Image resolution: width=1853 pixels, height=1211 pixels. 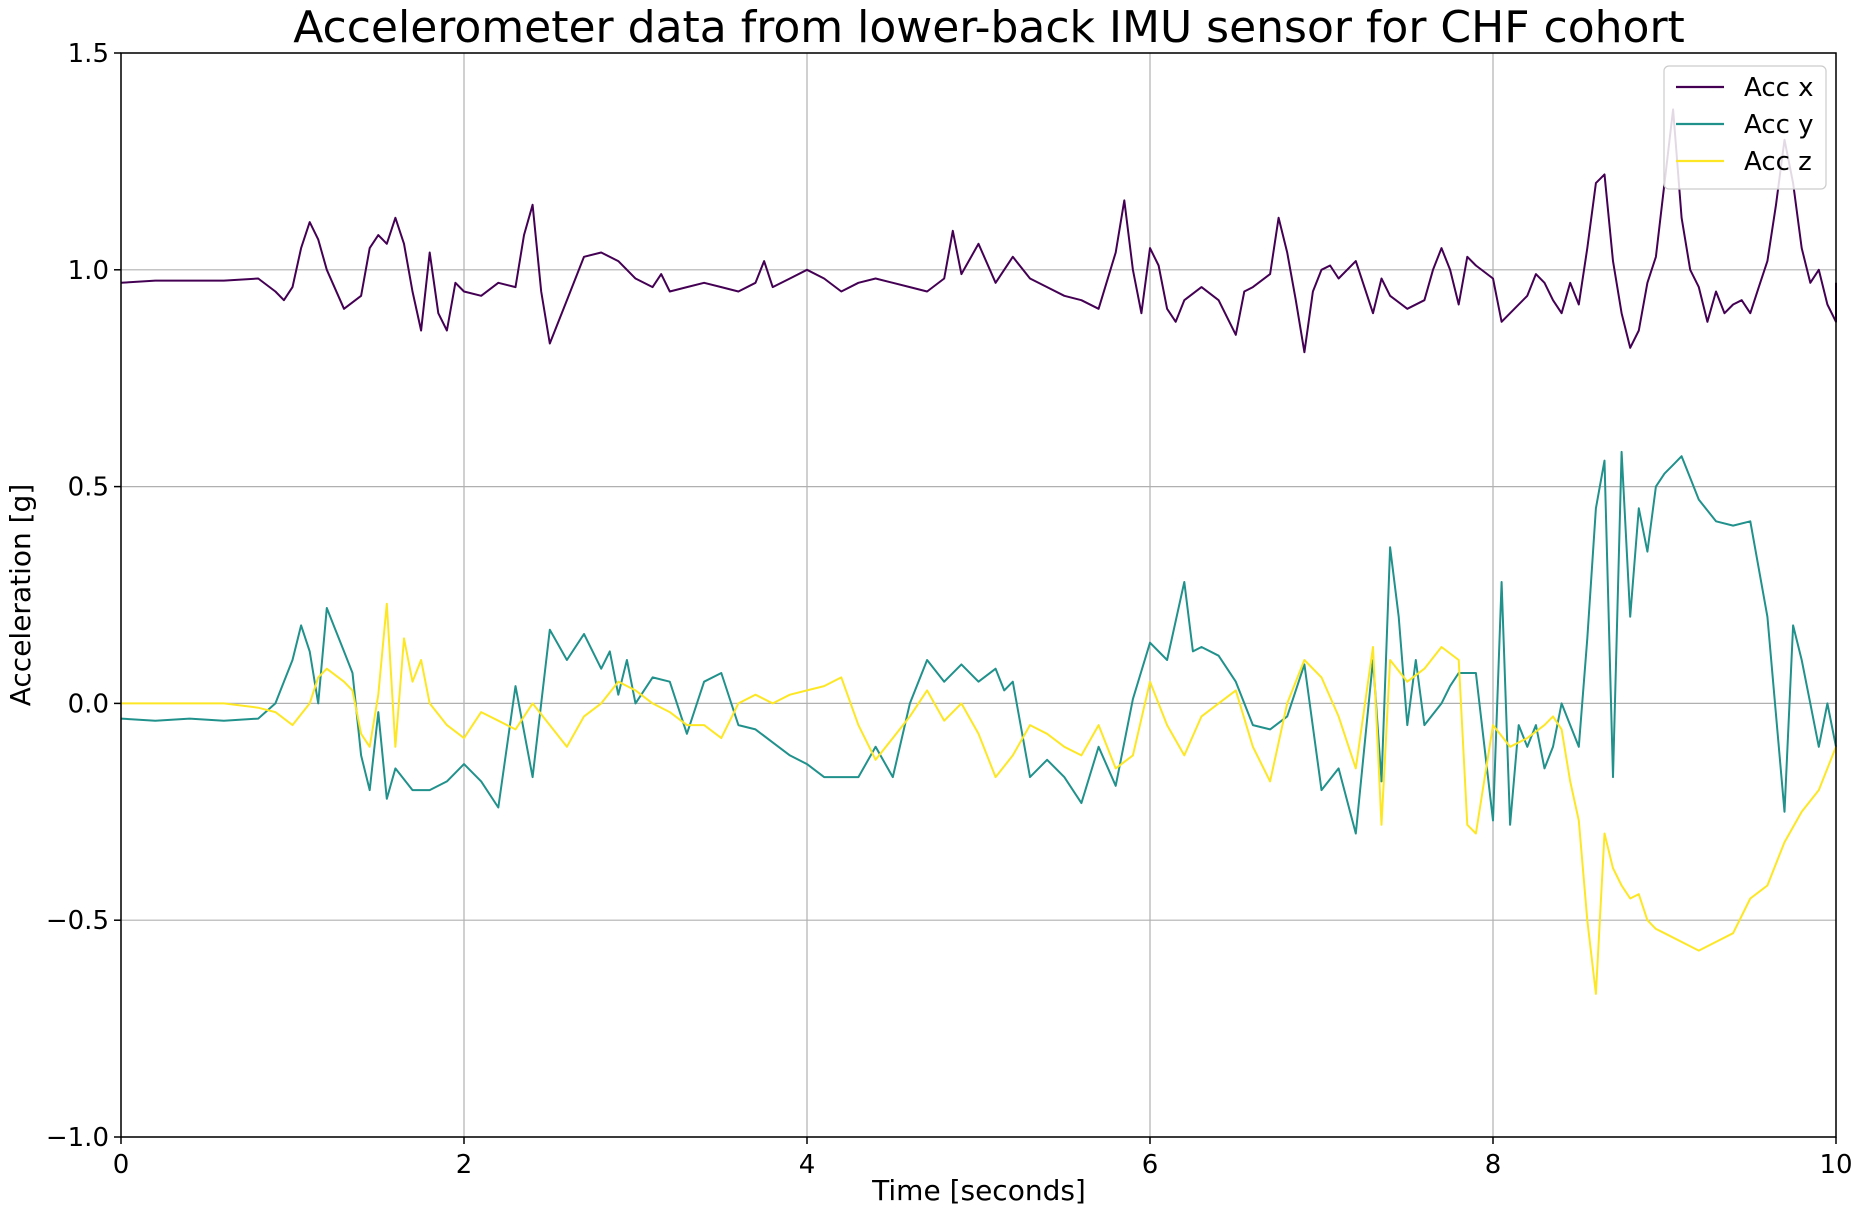 I want to click on legend-label: Acc z, so click(x=1778, y=162).